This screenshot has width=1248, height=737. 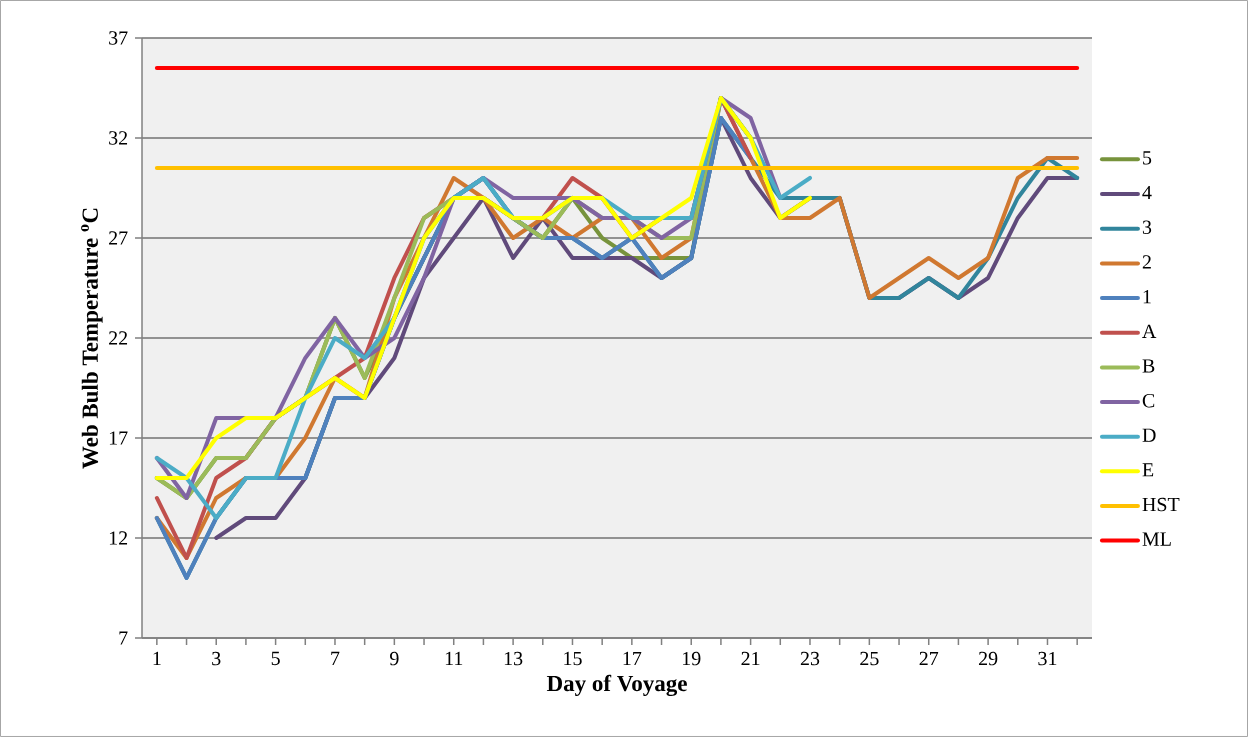 I want to click on x-tick-label: 19, so click(x=692, y=658).